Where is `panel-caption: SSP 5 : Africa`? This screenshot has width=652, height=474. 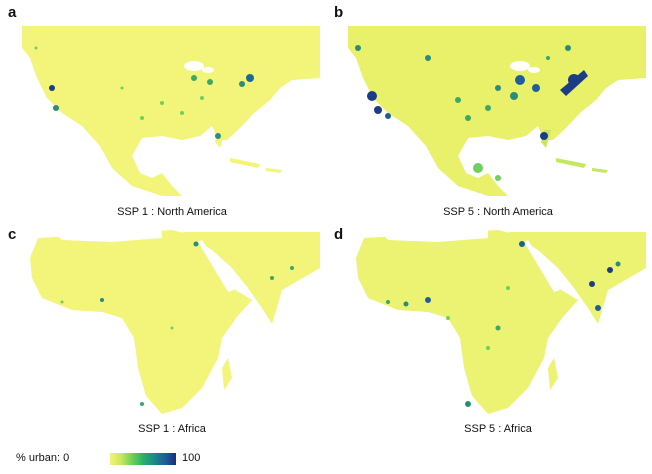 panel-caption: SSP 5 : Africa is located at coordinates (498, 429).